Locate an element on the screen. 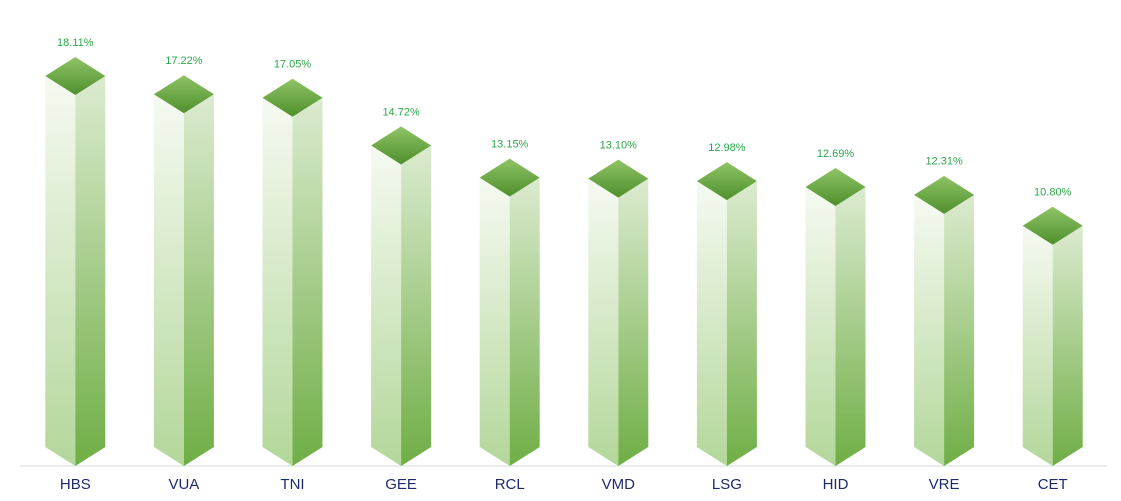 The width and height of the screenshot is (1121, 501). data-label: 13.15% is located at coordinates (510, 145).